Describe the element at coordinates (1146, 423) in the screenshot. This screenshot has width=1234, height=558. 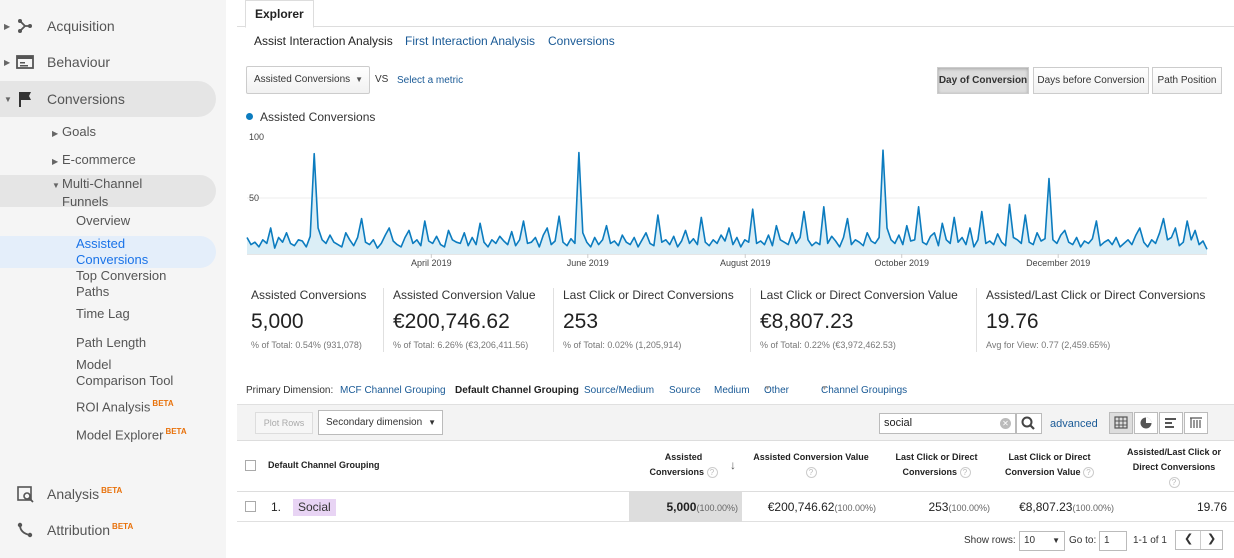
I see `pie-view-button` at that location.